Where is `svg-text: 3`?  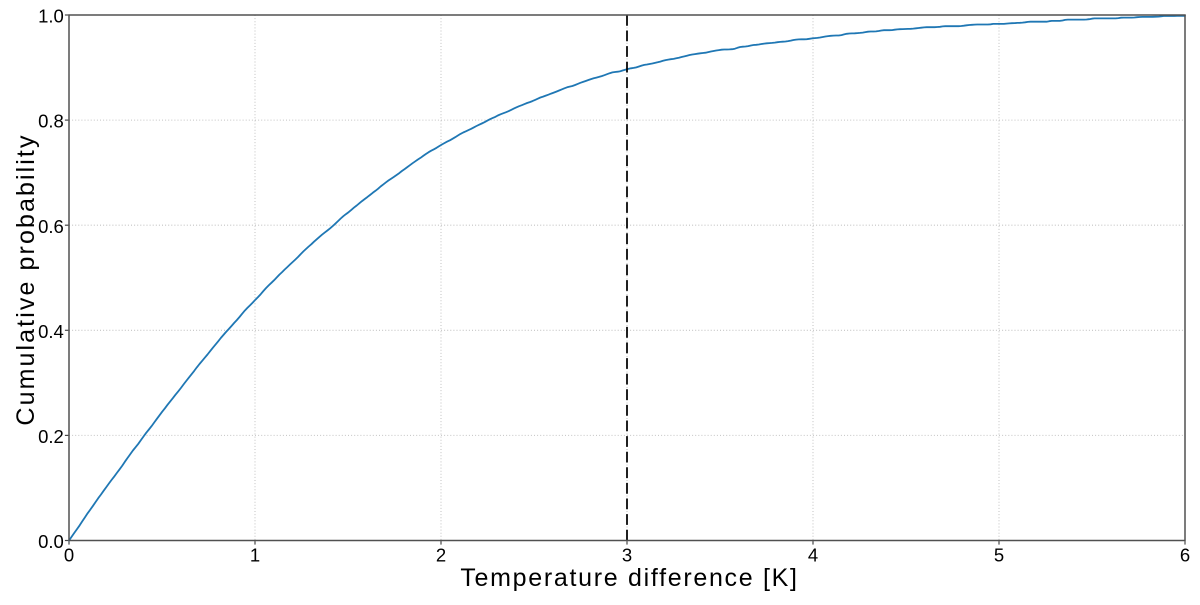 svg-text: 3 is located at coordinates (627, 554).